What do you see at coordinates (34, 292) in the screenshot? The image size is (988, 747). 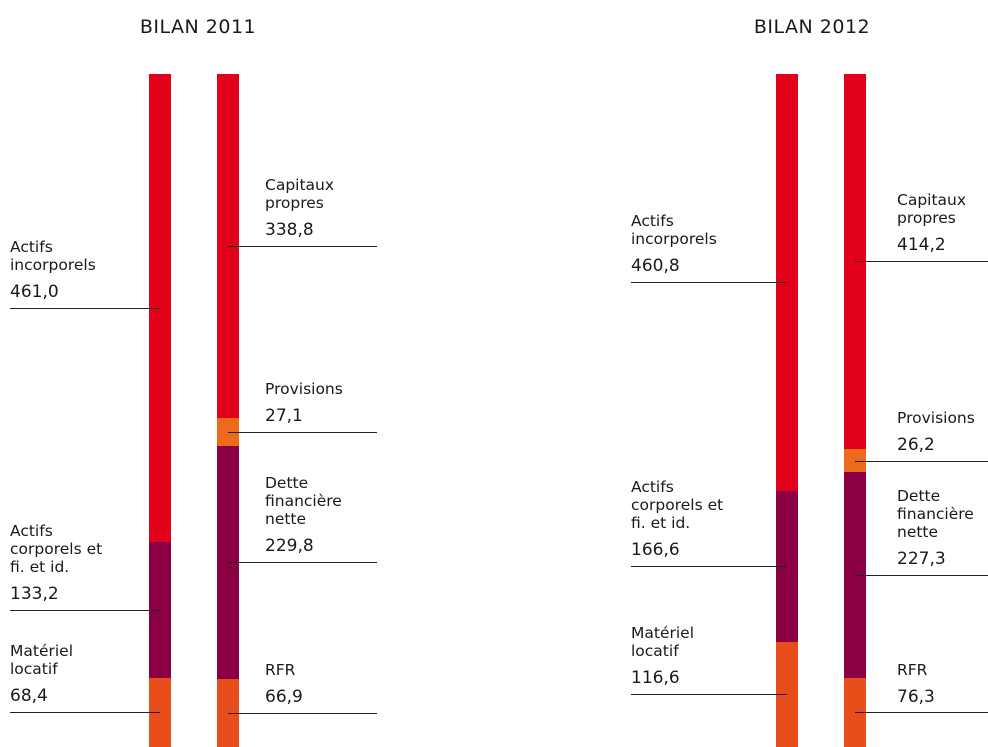 I see `segment-value: 461,0` at bounding box center [34, 292].